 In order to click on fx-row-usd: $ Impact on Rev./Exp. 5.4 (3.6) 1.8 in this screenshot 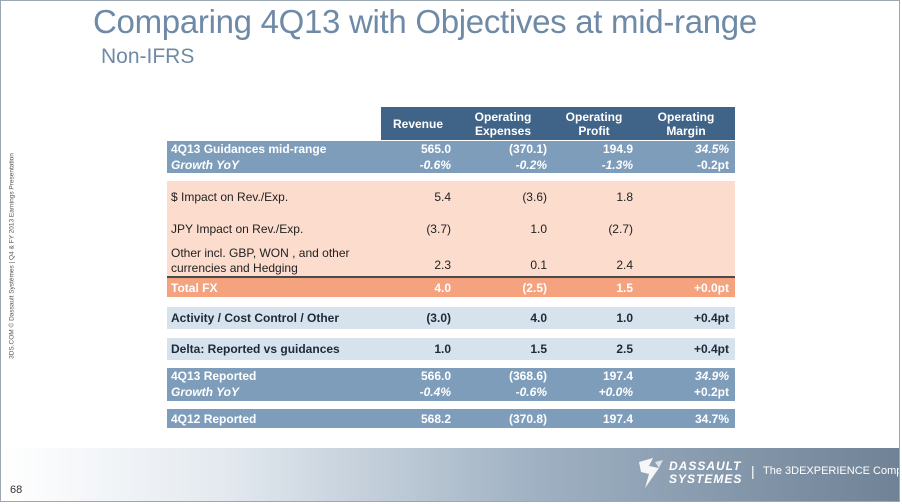, I will do `click(402, 197)`.